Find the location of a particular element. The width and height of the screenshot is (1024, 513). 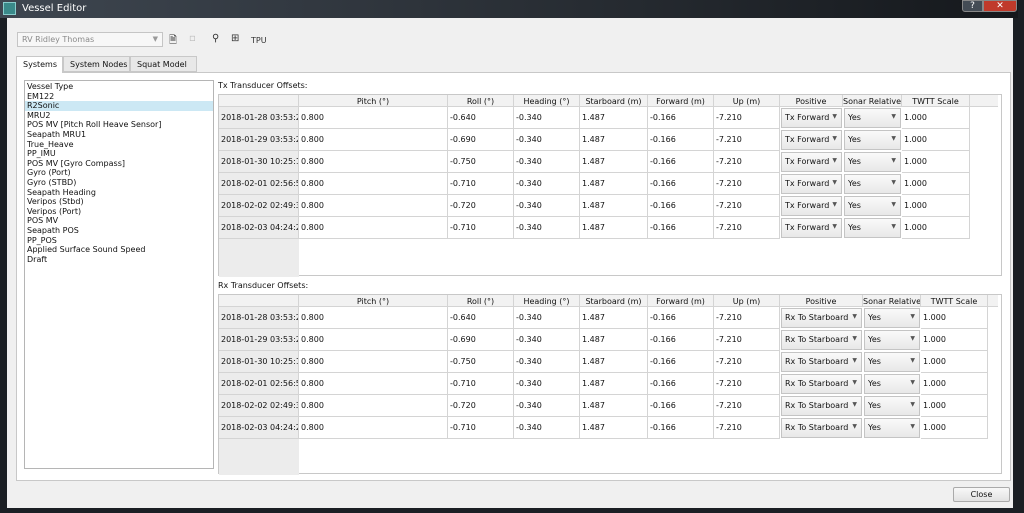

tab-systems: Systems is located at coordinates (39, 64).